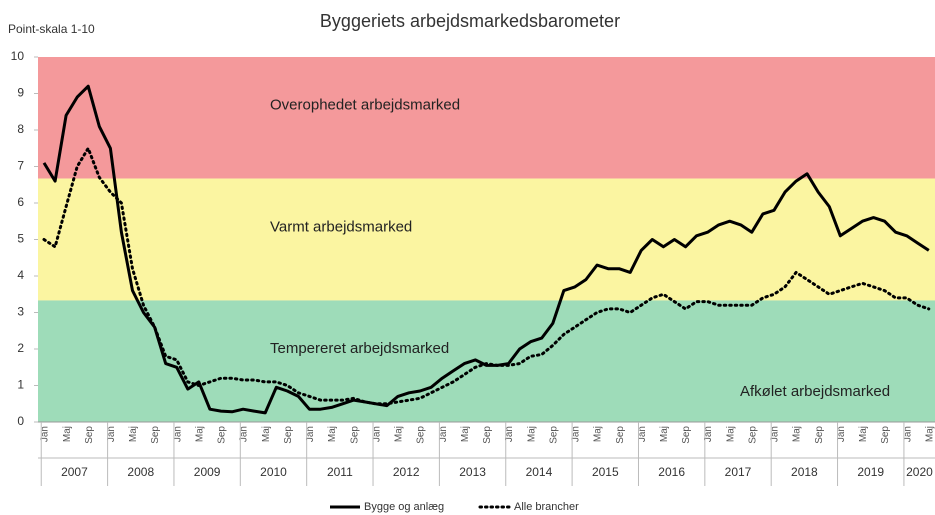 The width and height of the screenshot is (935, 515). What do you see at coordinates (472, 472) in the screenshot?
I see `year-label: 2013` at bounding box center [472, 472].